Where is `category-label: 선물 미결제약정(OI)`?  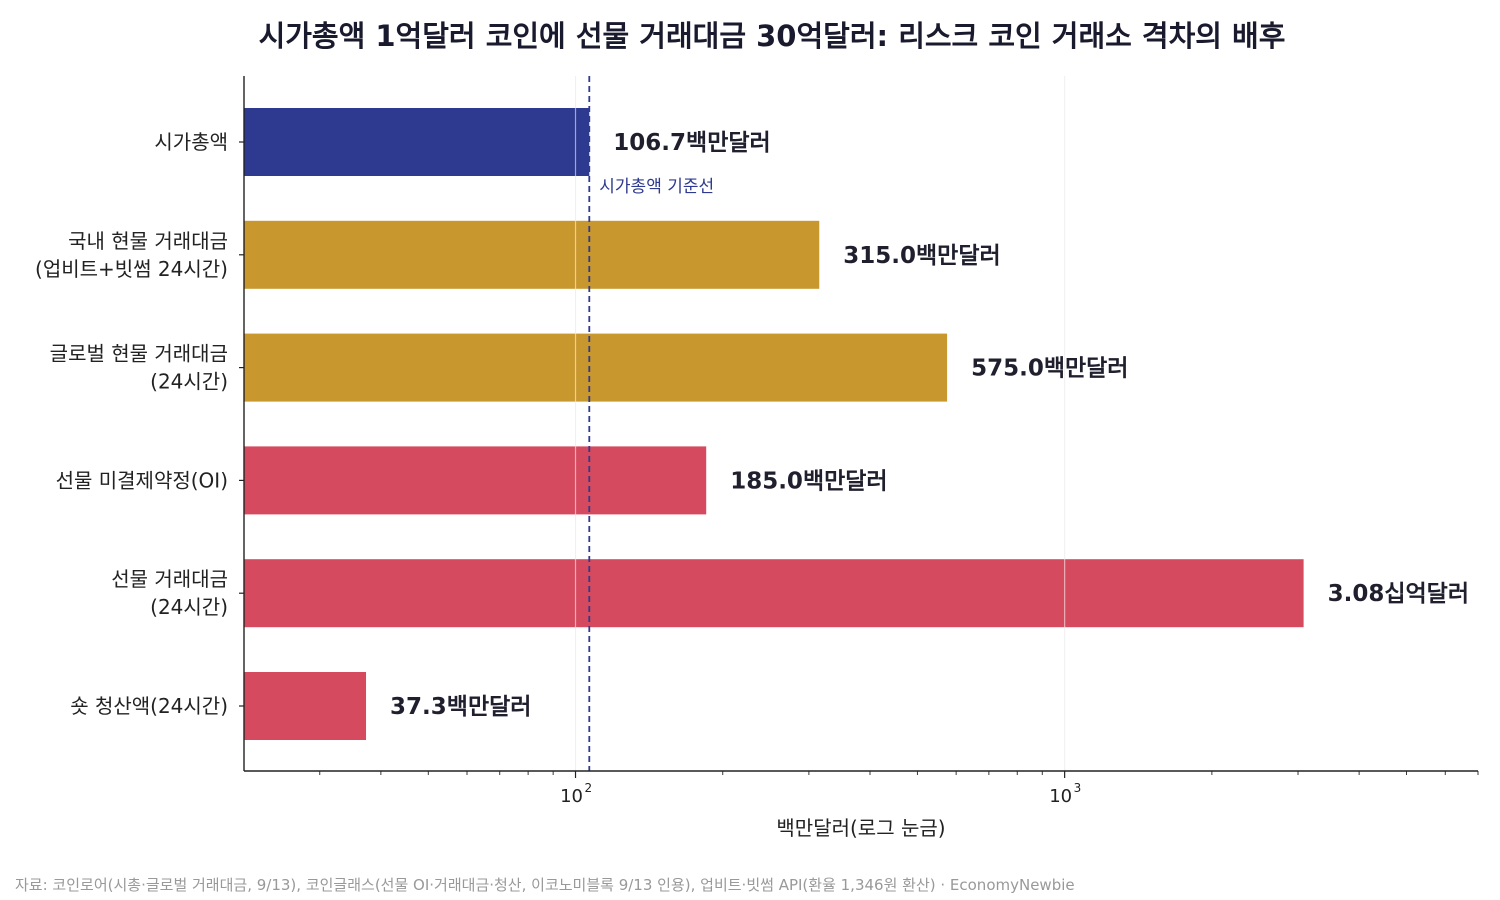
category-label: 선물 미결제약정(OI) is located at coordinates (142, 480).